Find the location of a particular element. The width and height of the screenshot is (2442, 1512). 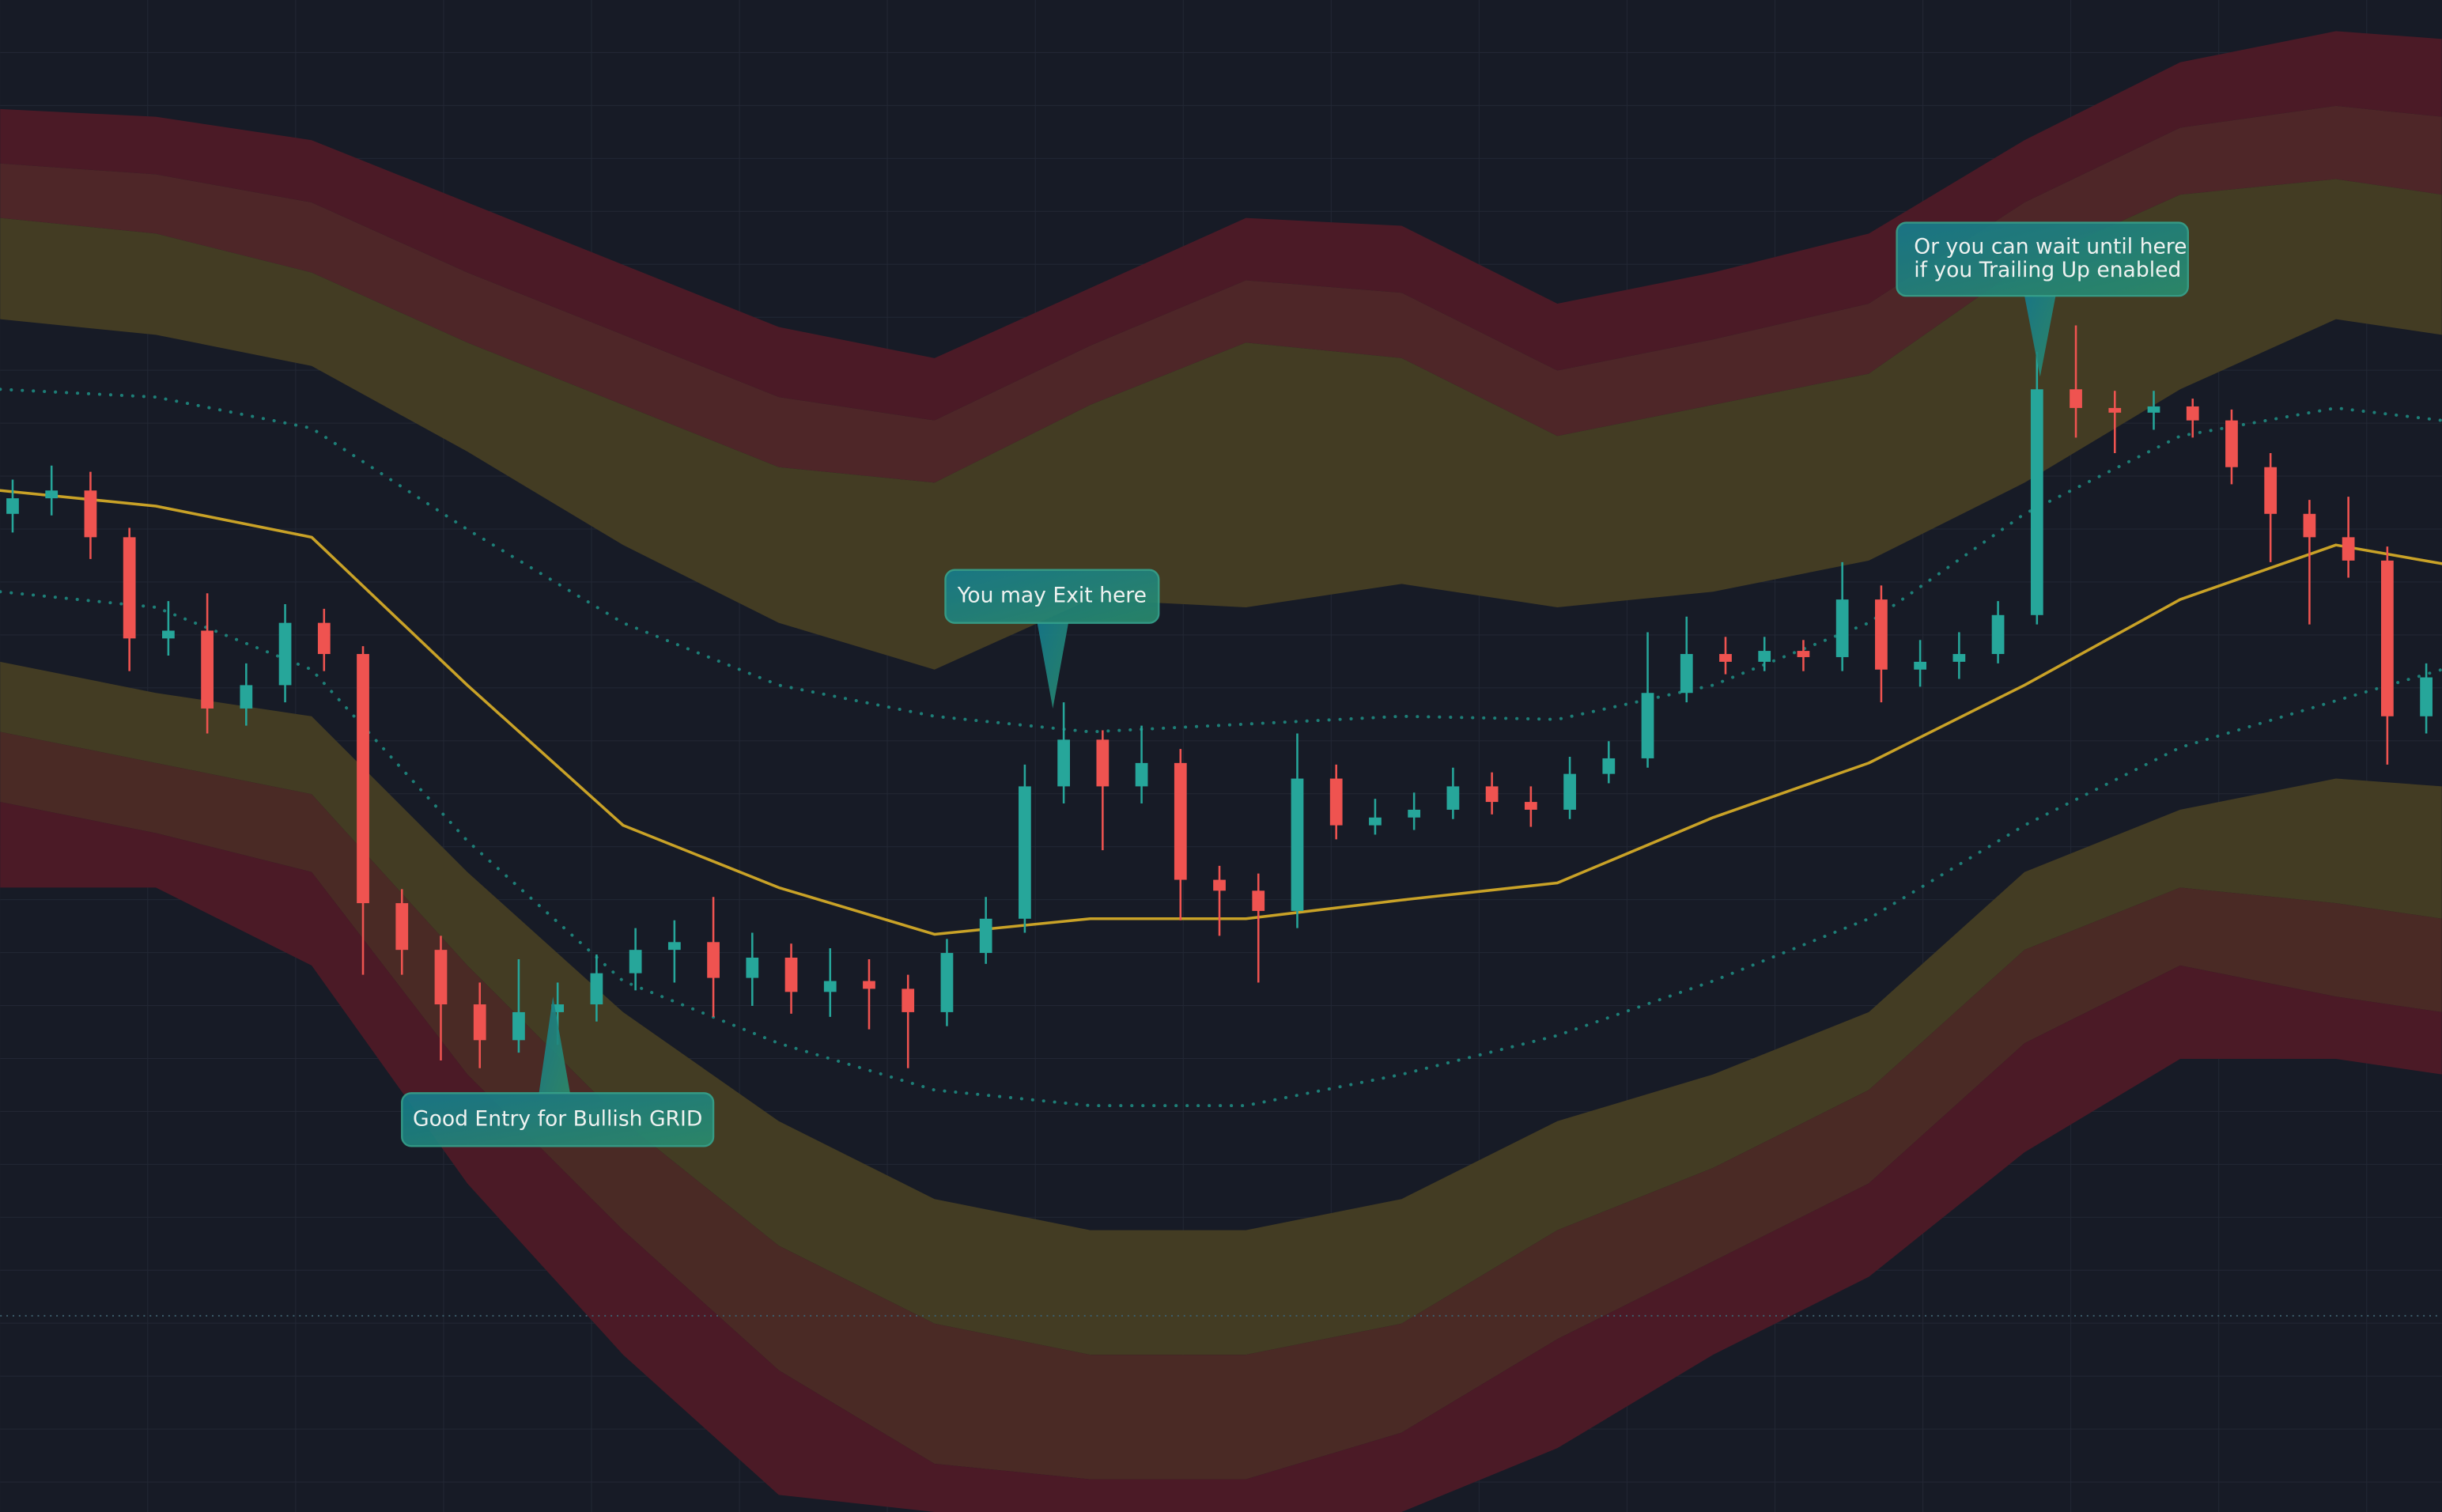

callout-text: if you Trailing Up enabled is located at coordinates (2047, 270).